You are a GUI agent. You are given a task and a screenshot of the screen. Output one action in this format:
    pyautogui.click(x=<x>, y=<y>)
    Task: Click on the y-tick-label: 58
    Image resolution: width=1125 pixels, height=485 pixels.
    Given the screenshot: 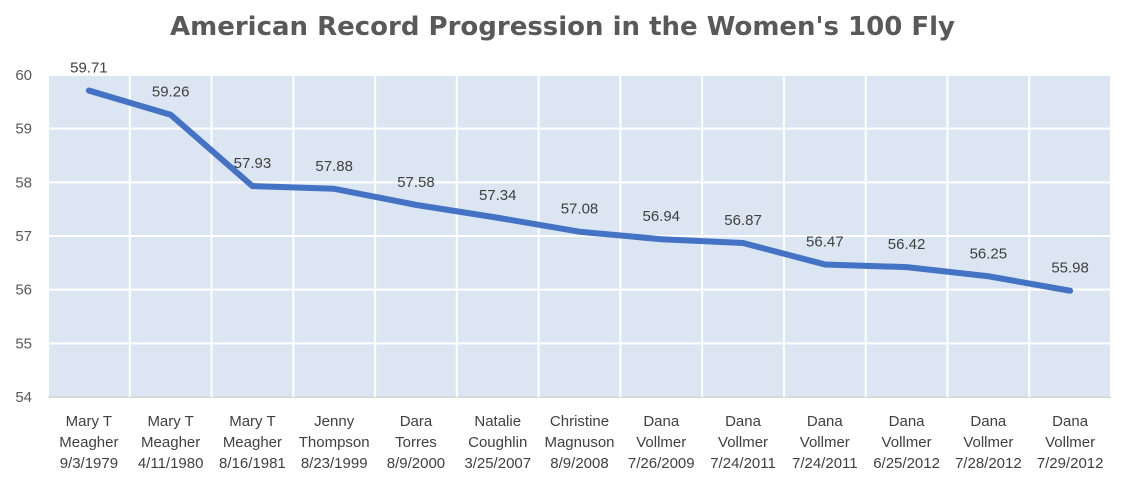 What is the action you would take?
    pyautogui.click(x=23, y=182)
    